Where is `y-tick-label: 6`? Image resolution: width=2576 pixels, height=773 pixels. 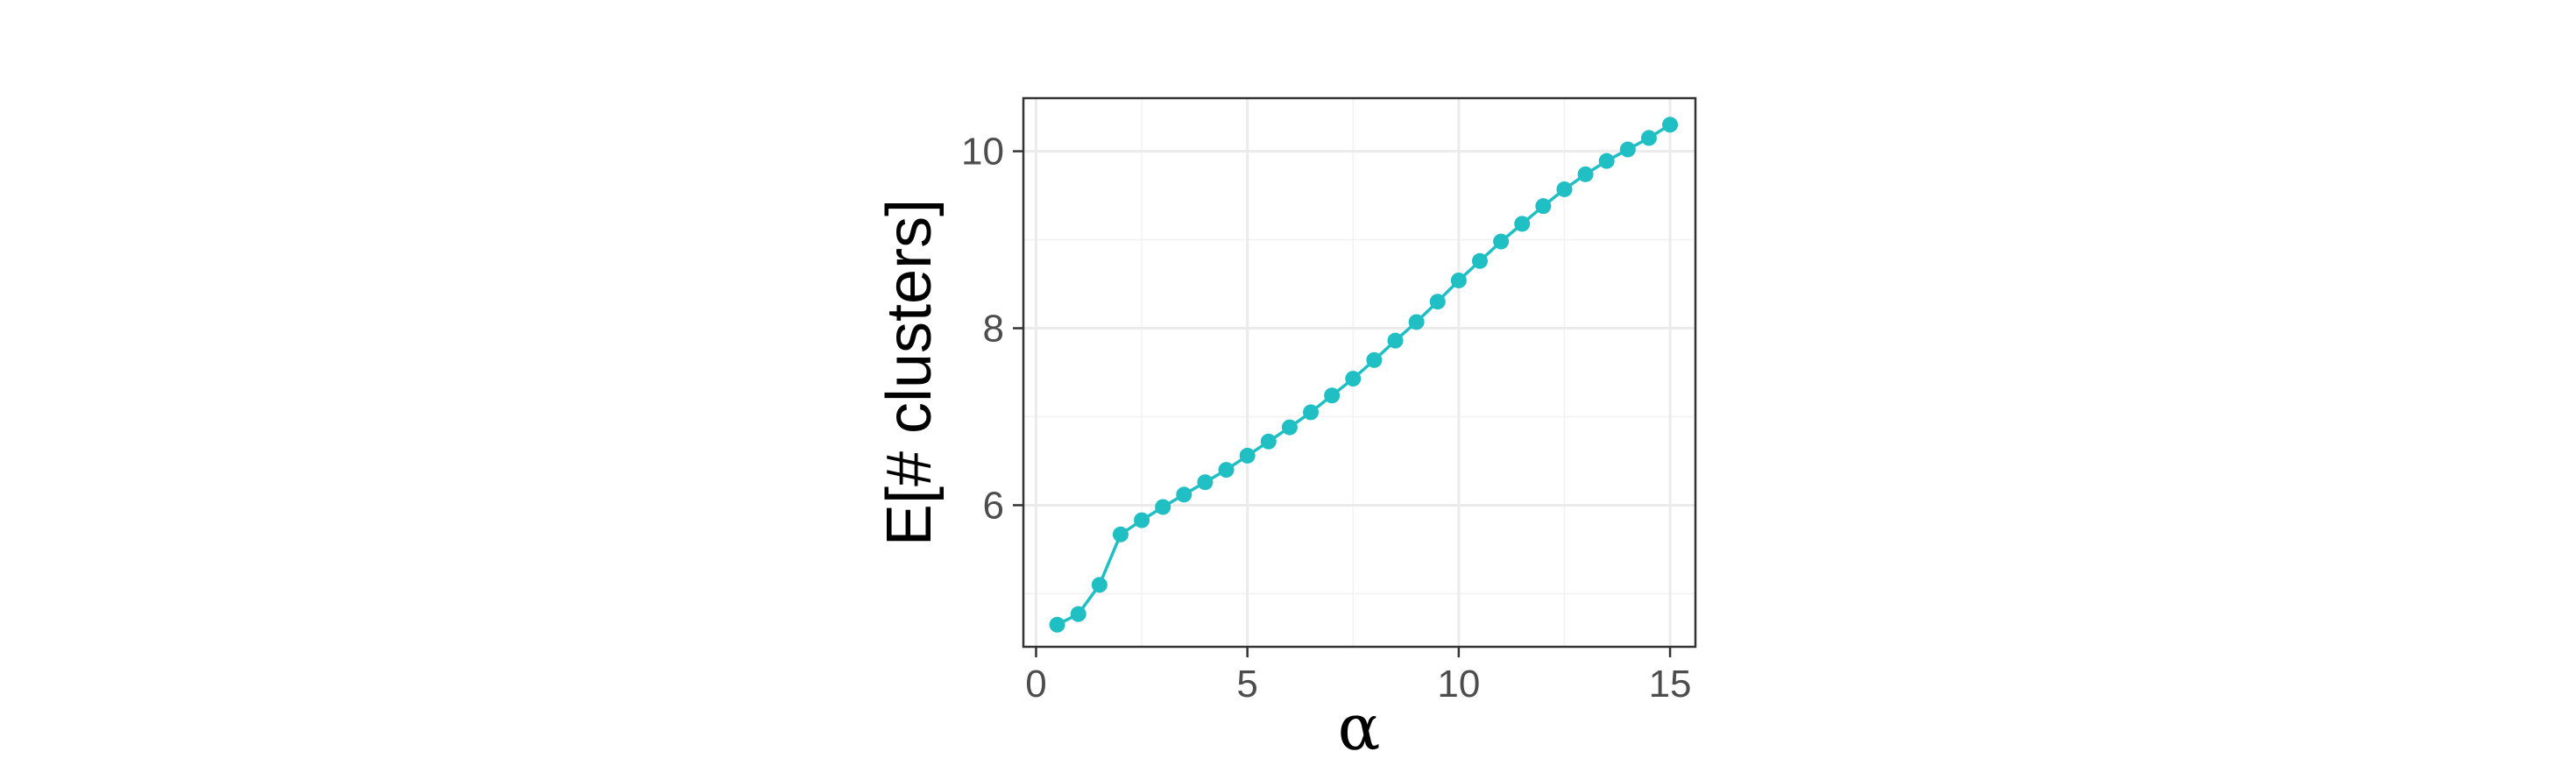 y-tick-label: 6 is located at coordinates (993, 505).